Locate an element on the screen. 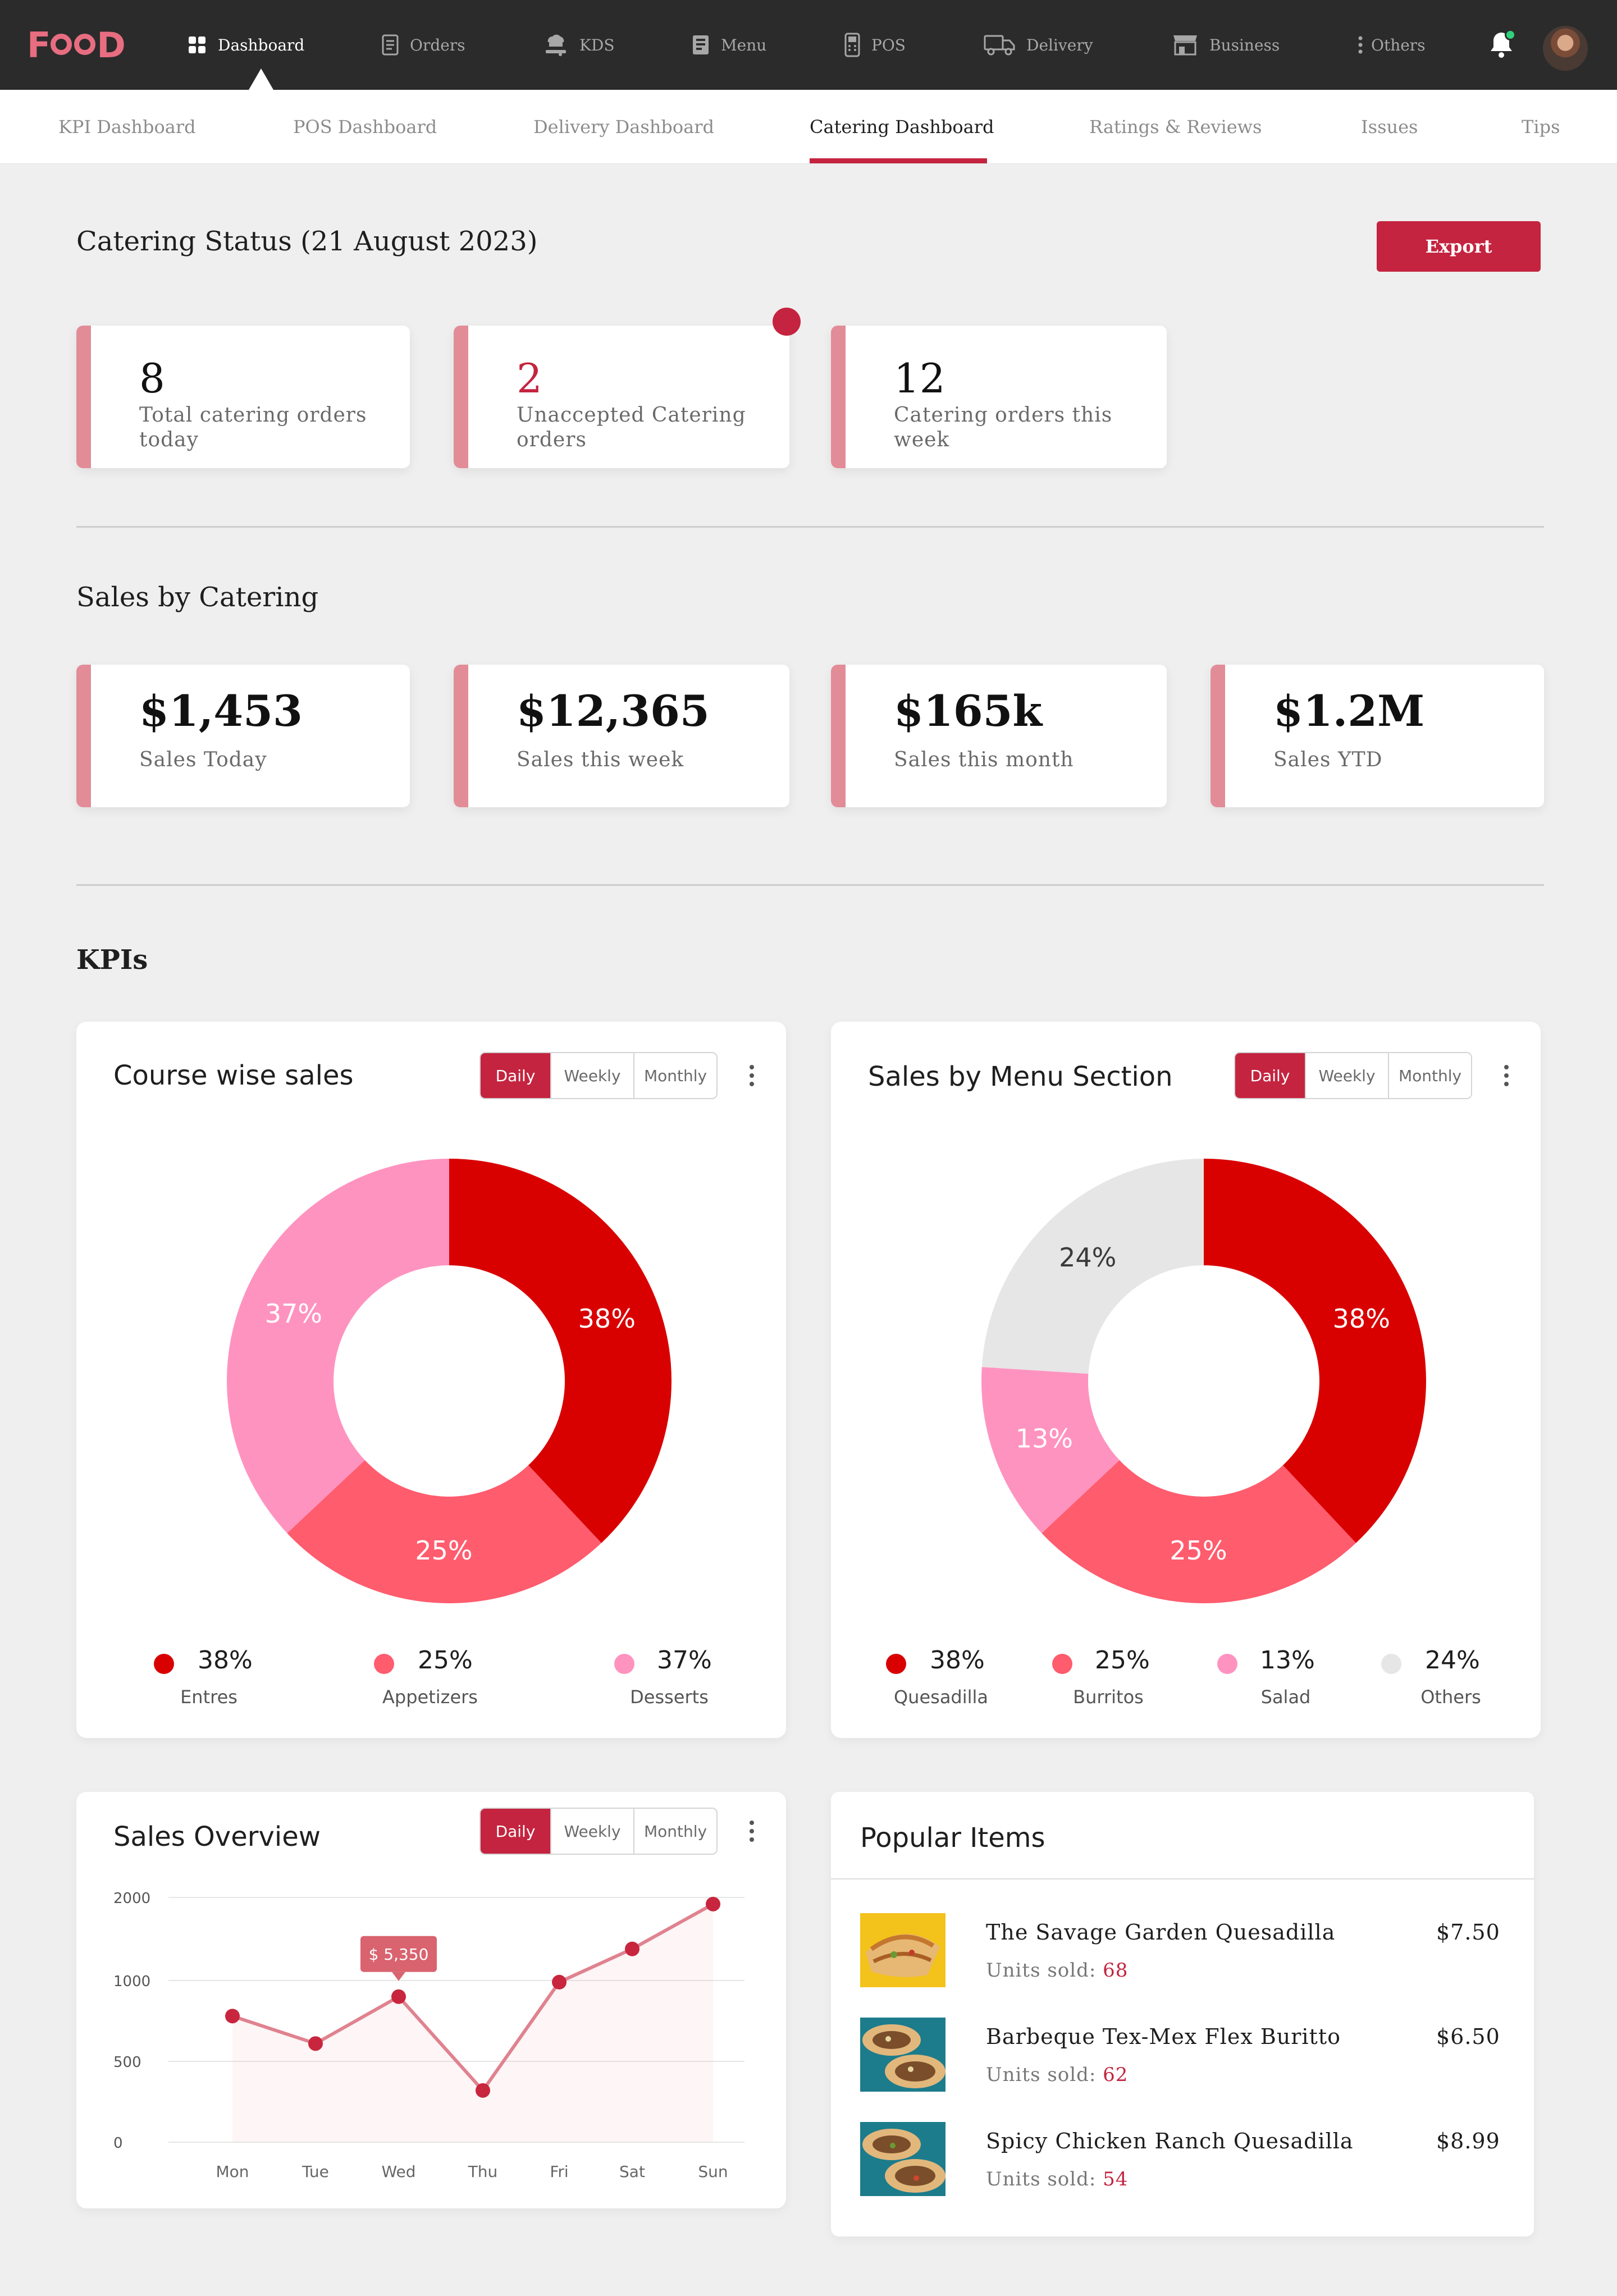 The image size is (1617, 2296). sales-value: $1,453 is located at coordinates (221, 711).